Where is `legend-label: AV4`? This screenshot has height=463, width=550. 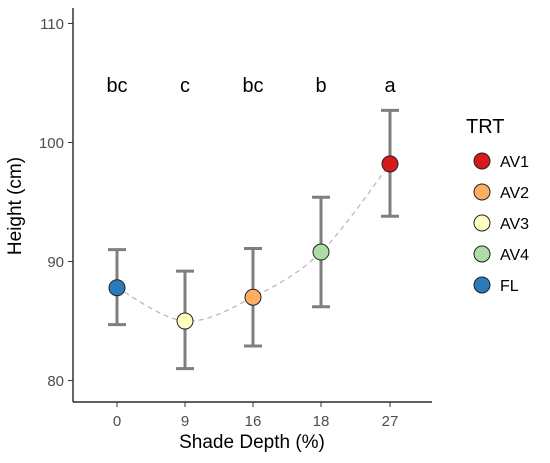
legend-label: AV4 is located at coordinates (514, 255).